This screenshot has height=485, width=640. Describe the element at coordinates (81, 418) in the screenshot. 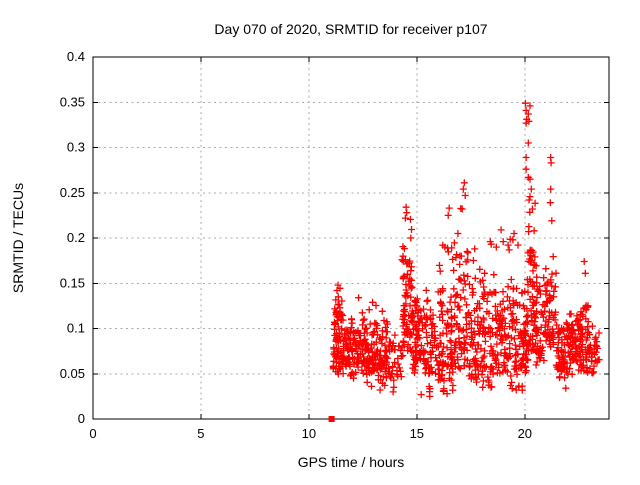

I see `y-tick-label: 0` at that location.